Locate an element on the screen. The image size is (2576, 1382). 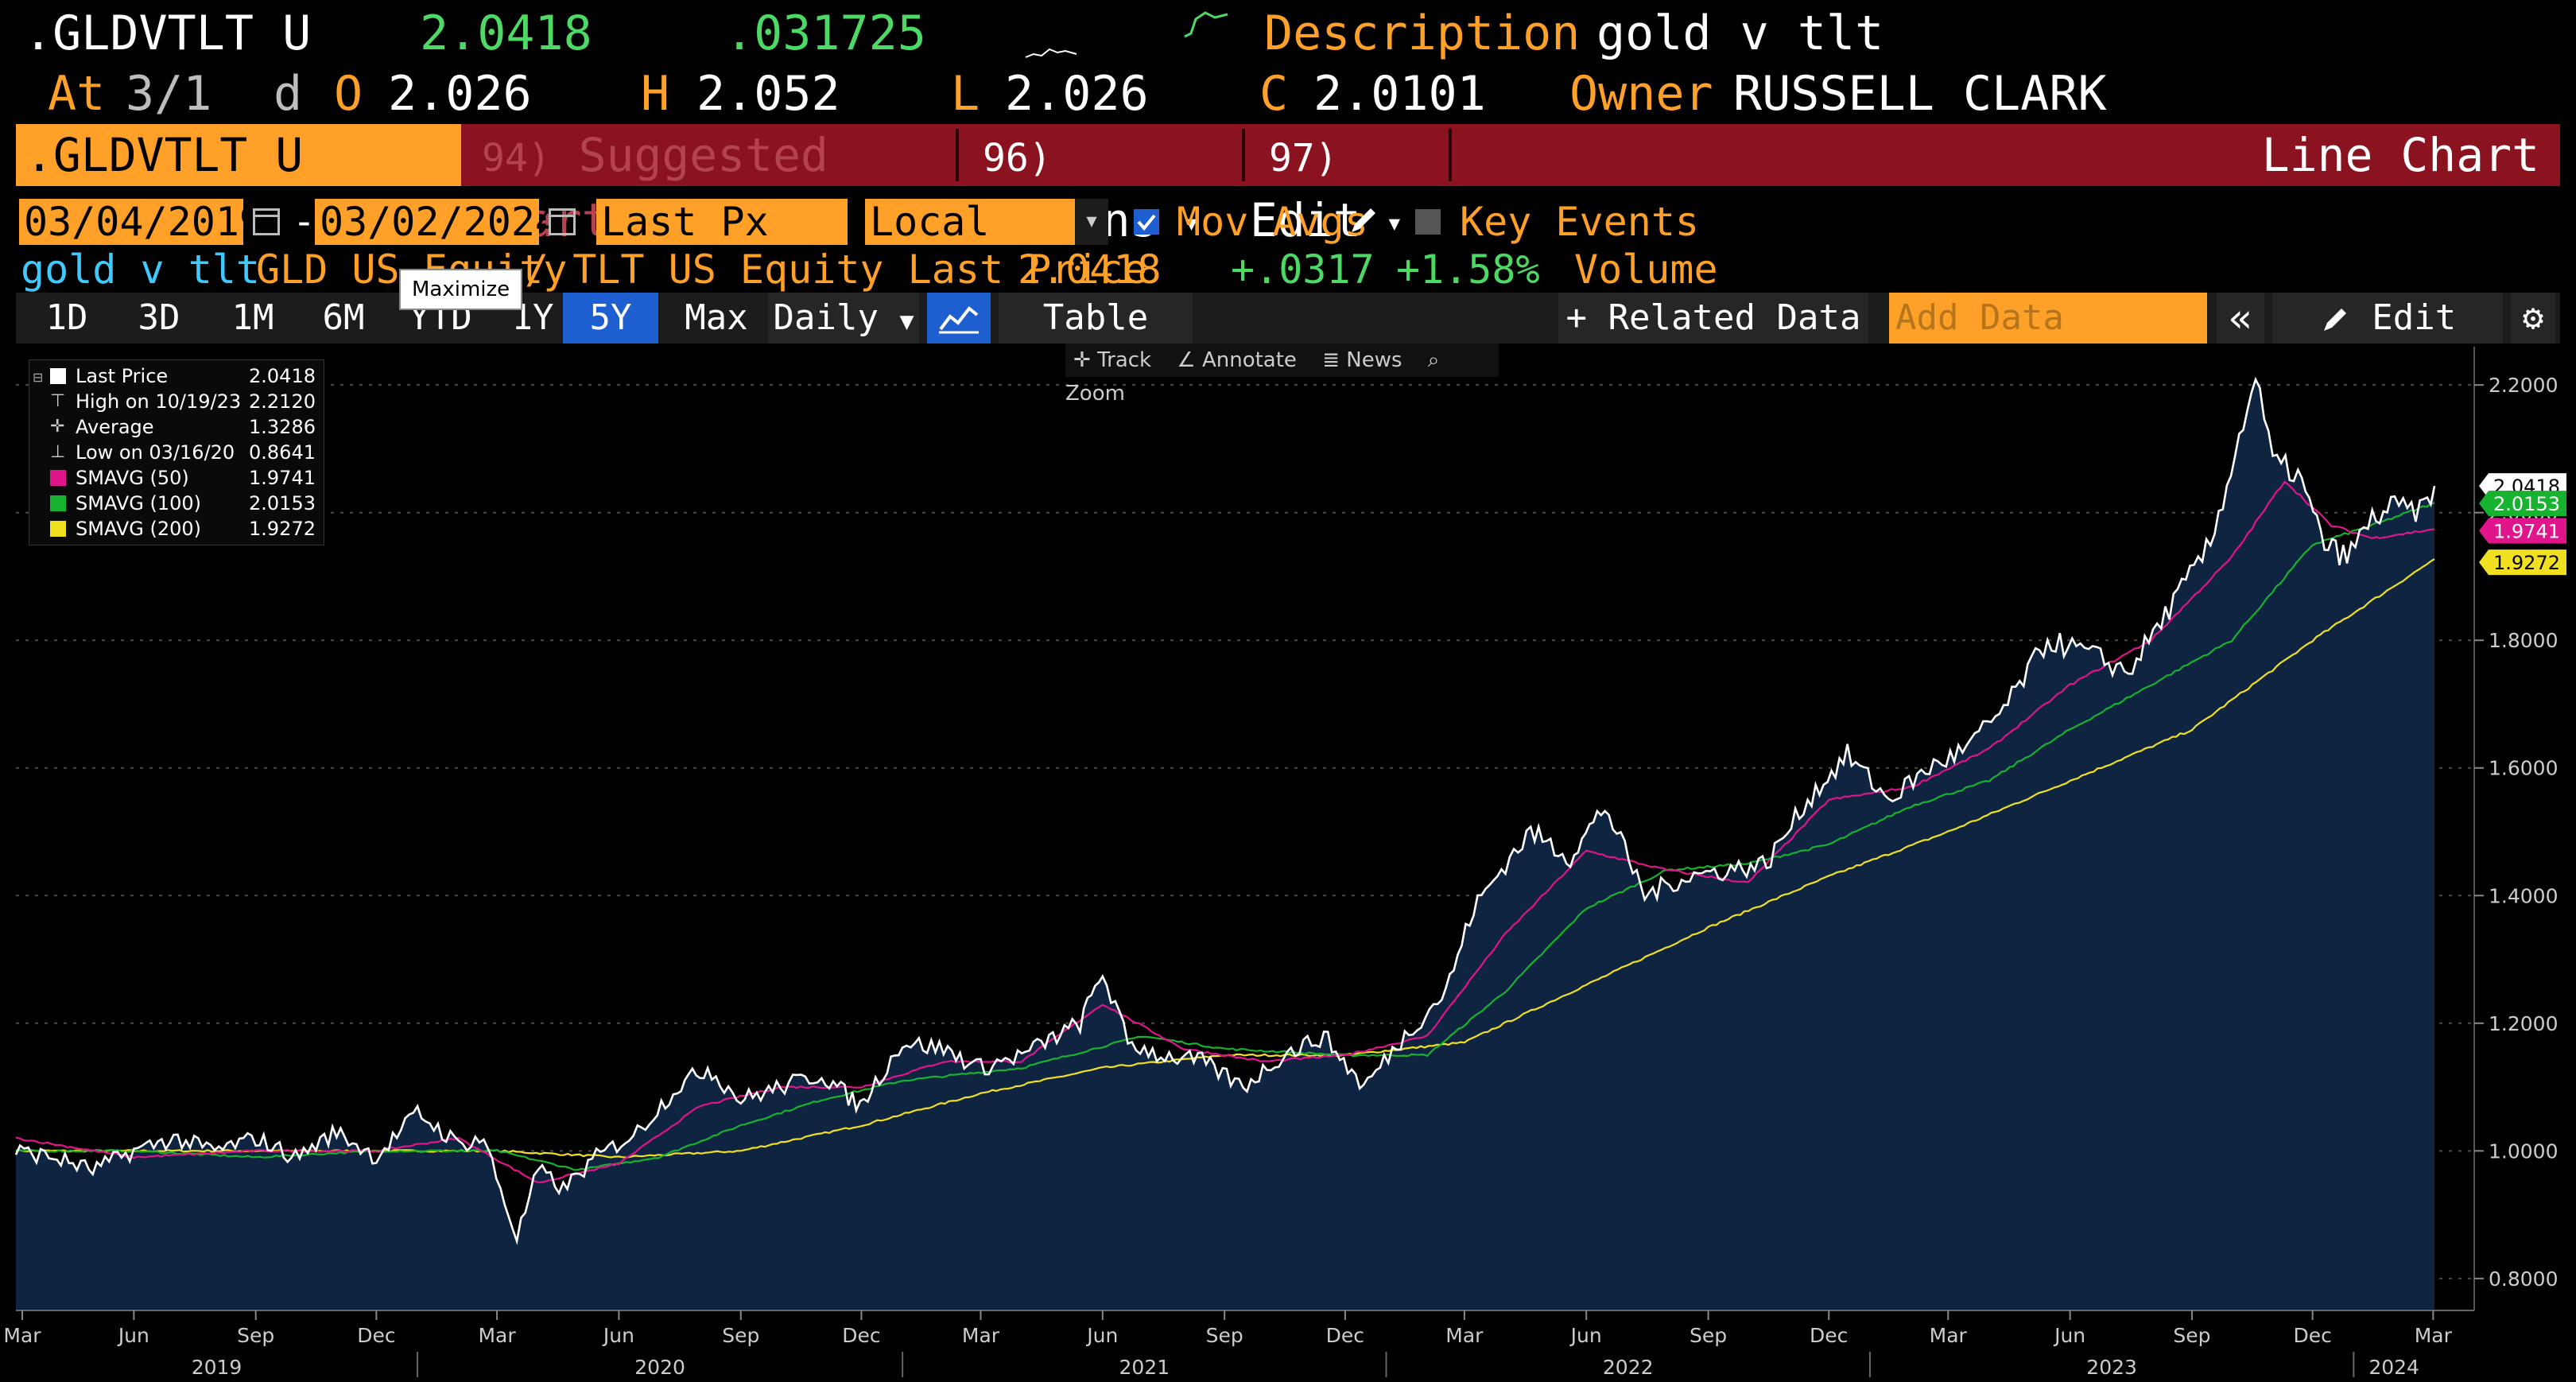
actions-menu: 96) Actions ▼ is located at coordinates (1103, 185).